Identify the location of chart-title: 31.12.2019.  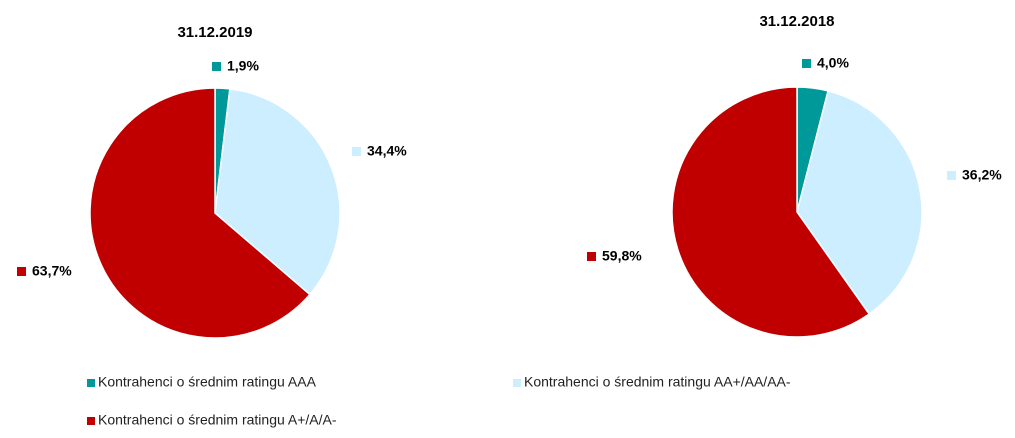
(214, 32).